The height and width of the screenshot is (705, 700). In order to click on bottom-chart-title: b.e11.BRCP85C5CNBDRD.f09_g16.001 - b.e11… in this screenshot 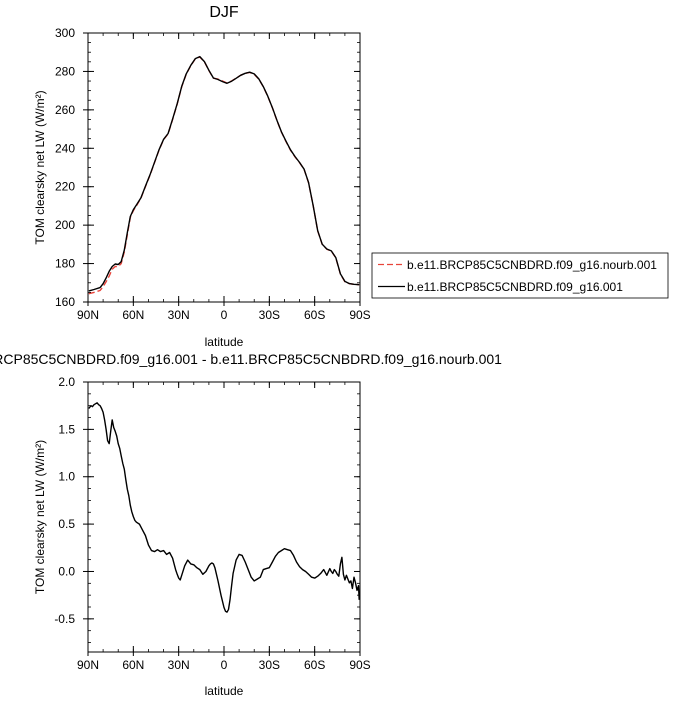, I will do `click(251, 359)`.